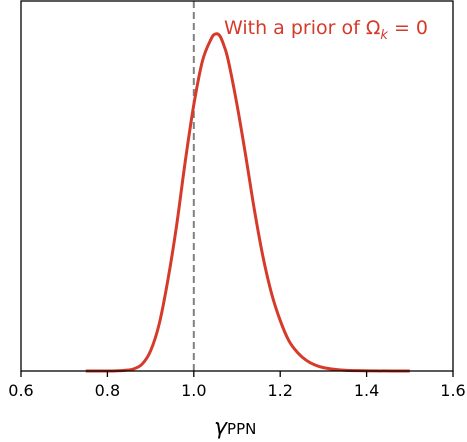 The width and height of the screenshot is (467, 442). I want to click on prior-annotation-prefix: With a prior of Ω, so click(302, 28).